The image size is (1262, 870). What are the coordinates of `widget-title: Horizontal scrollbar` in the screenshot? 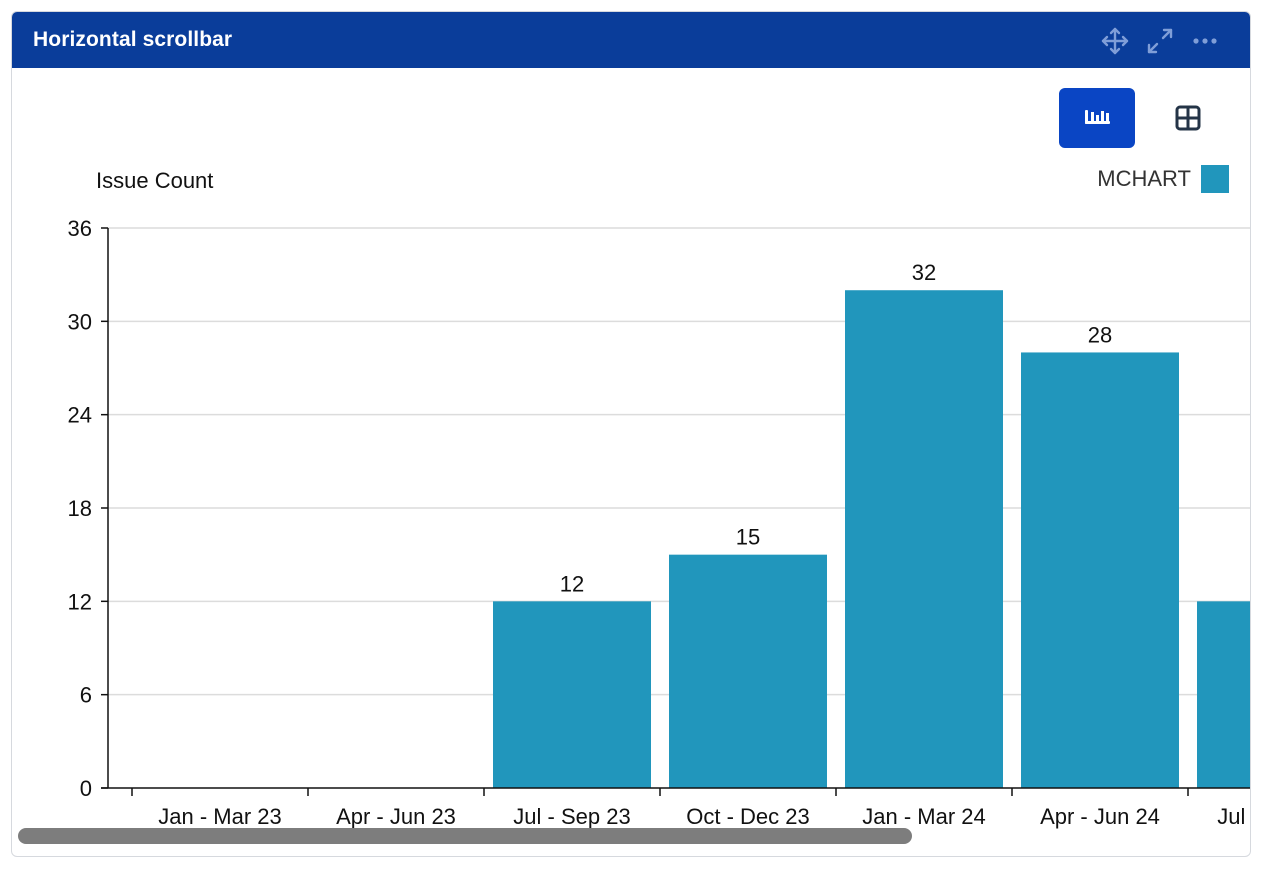 It's located at (133, 39).